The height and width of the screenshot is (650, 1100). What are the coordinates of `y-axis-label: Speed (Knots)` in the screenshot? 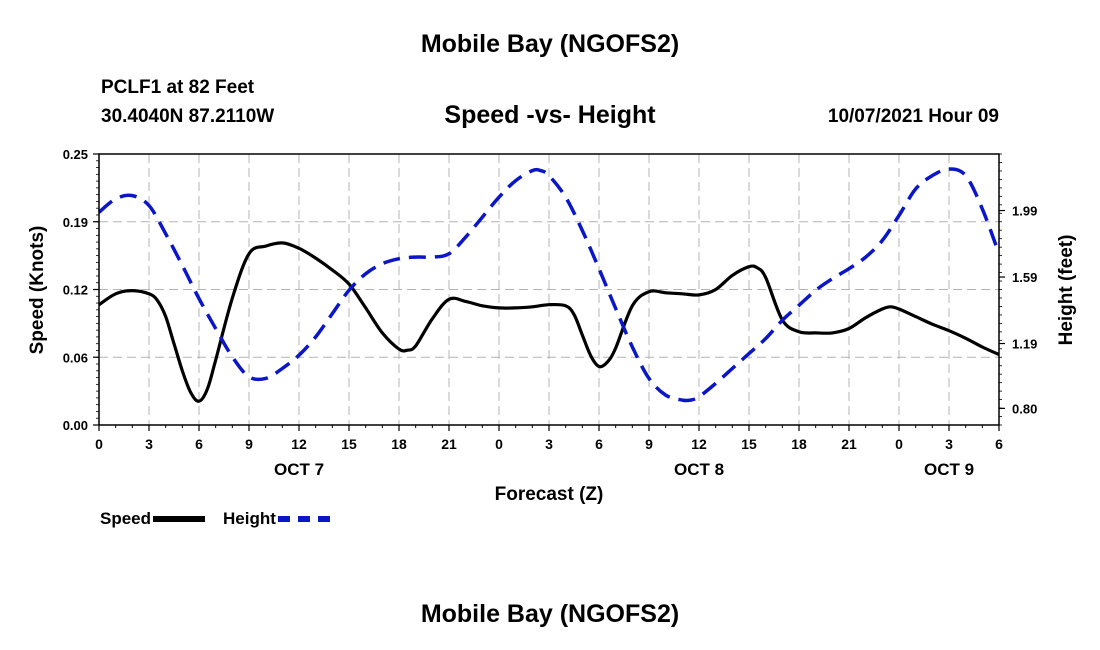 It's located at (37, 290).